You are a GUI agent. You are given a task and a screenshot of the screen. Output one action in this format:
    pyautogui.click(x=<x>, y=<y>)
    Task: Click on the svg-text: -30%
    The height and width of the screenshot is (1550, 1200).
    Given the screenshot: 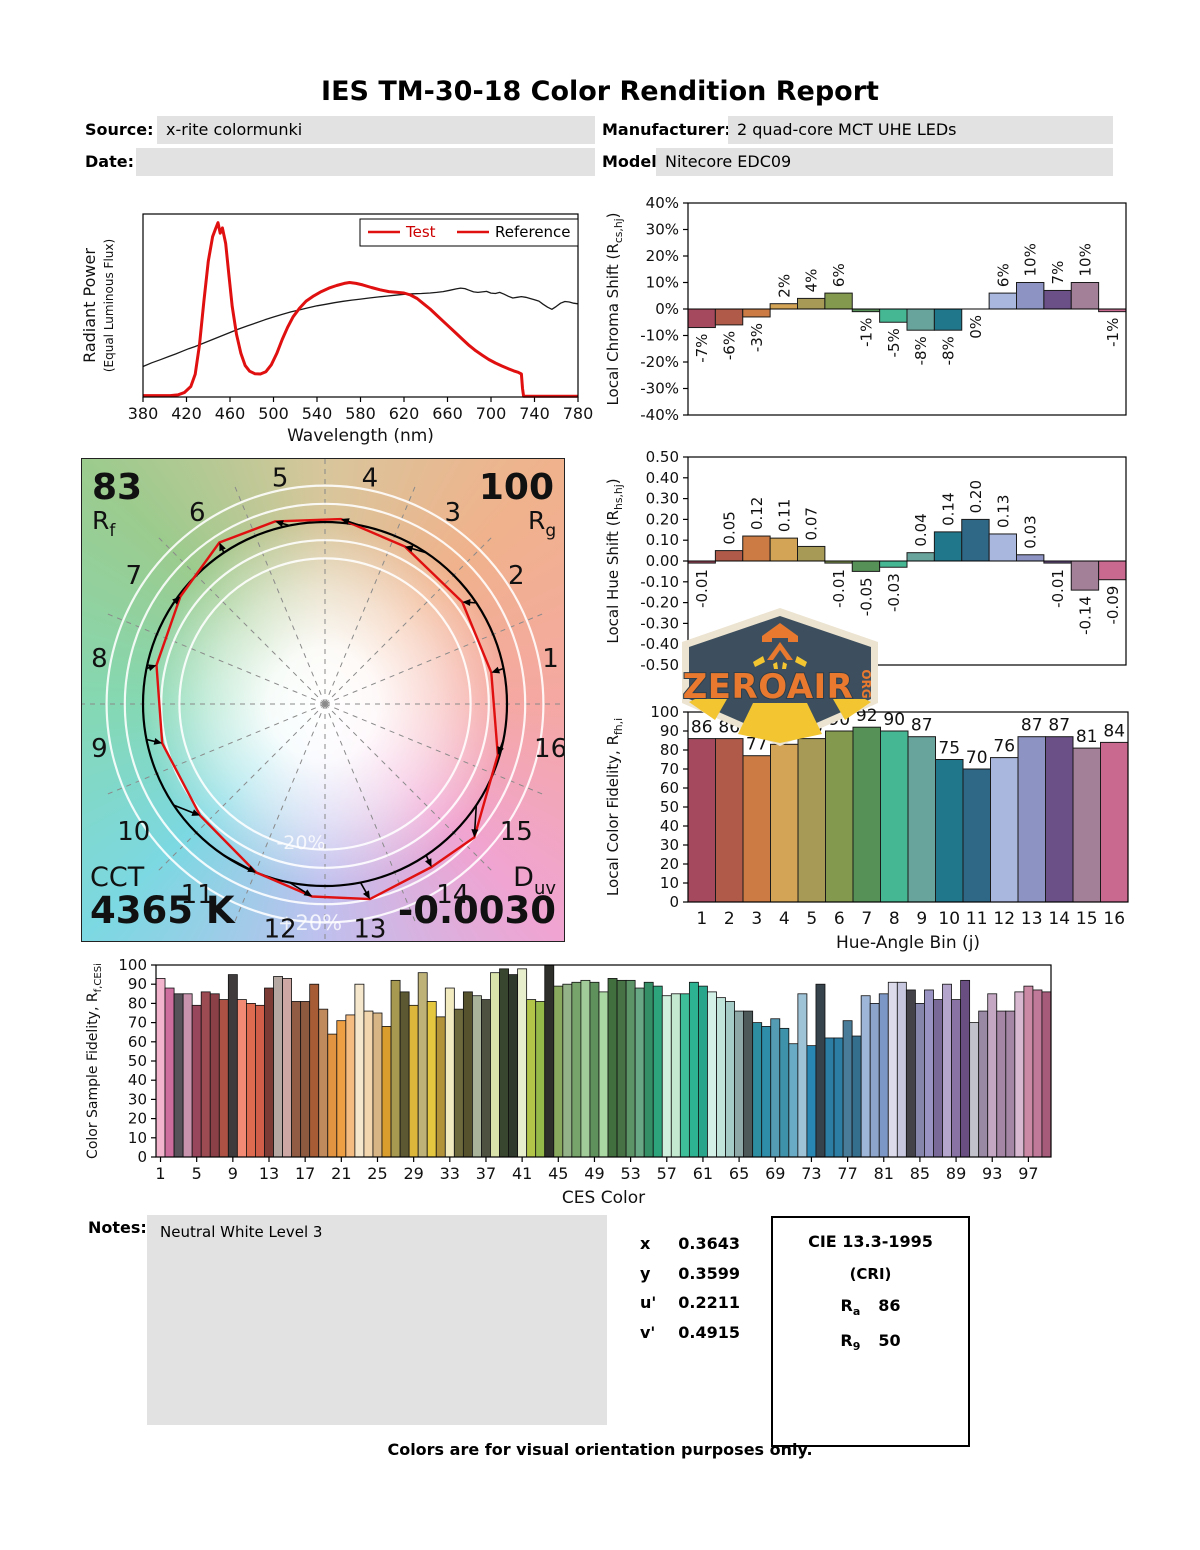 What is the action you would take?
    pyautogui.click(x=659, y=389)
    